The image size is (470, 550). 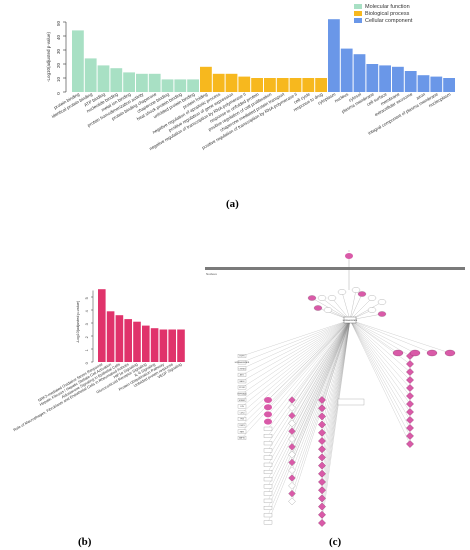 What do you see at coordinates (351, 402) in the screenshot?
I see `node-group` at bounding box center [351, 402].